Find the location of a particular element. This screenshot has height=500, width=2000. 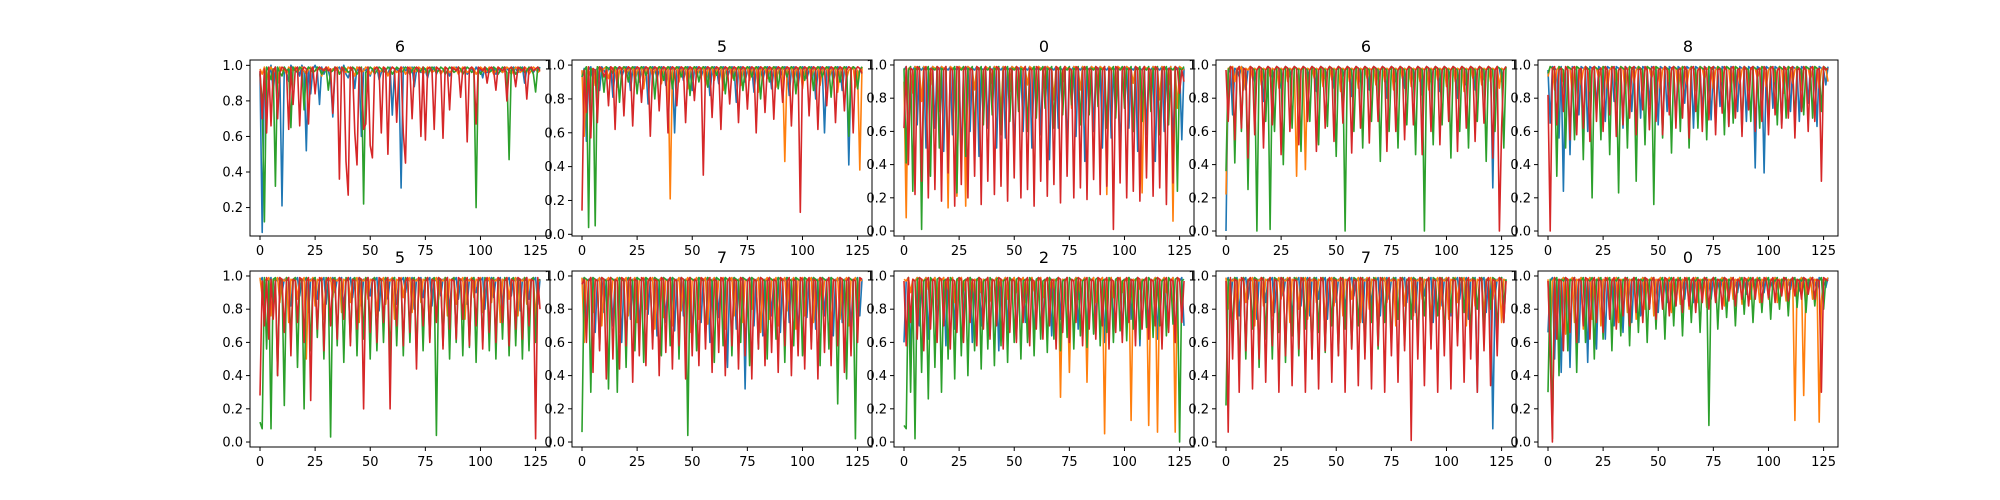

subplot-9: 0 0 25 50 75 100 125 0.0 0.2 0.4 0.6 0.8 1.0 is located at coordinates (1674, 359).